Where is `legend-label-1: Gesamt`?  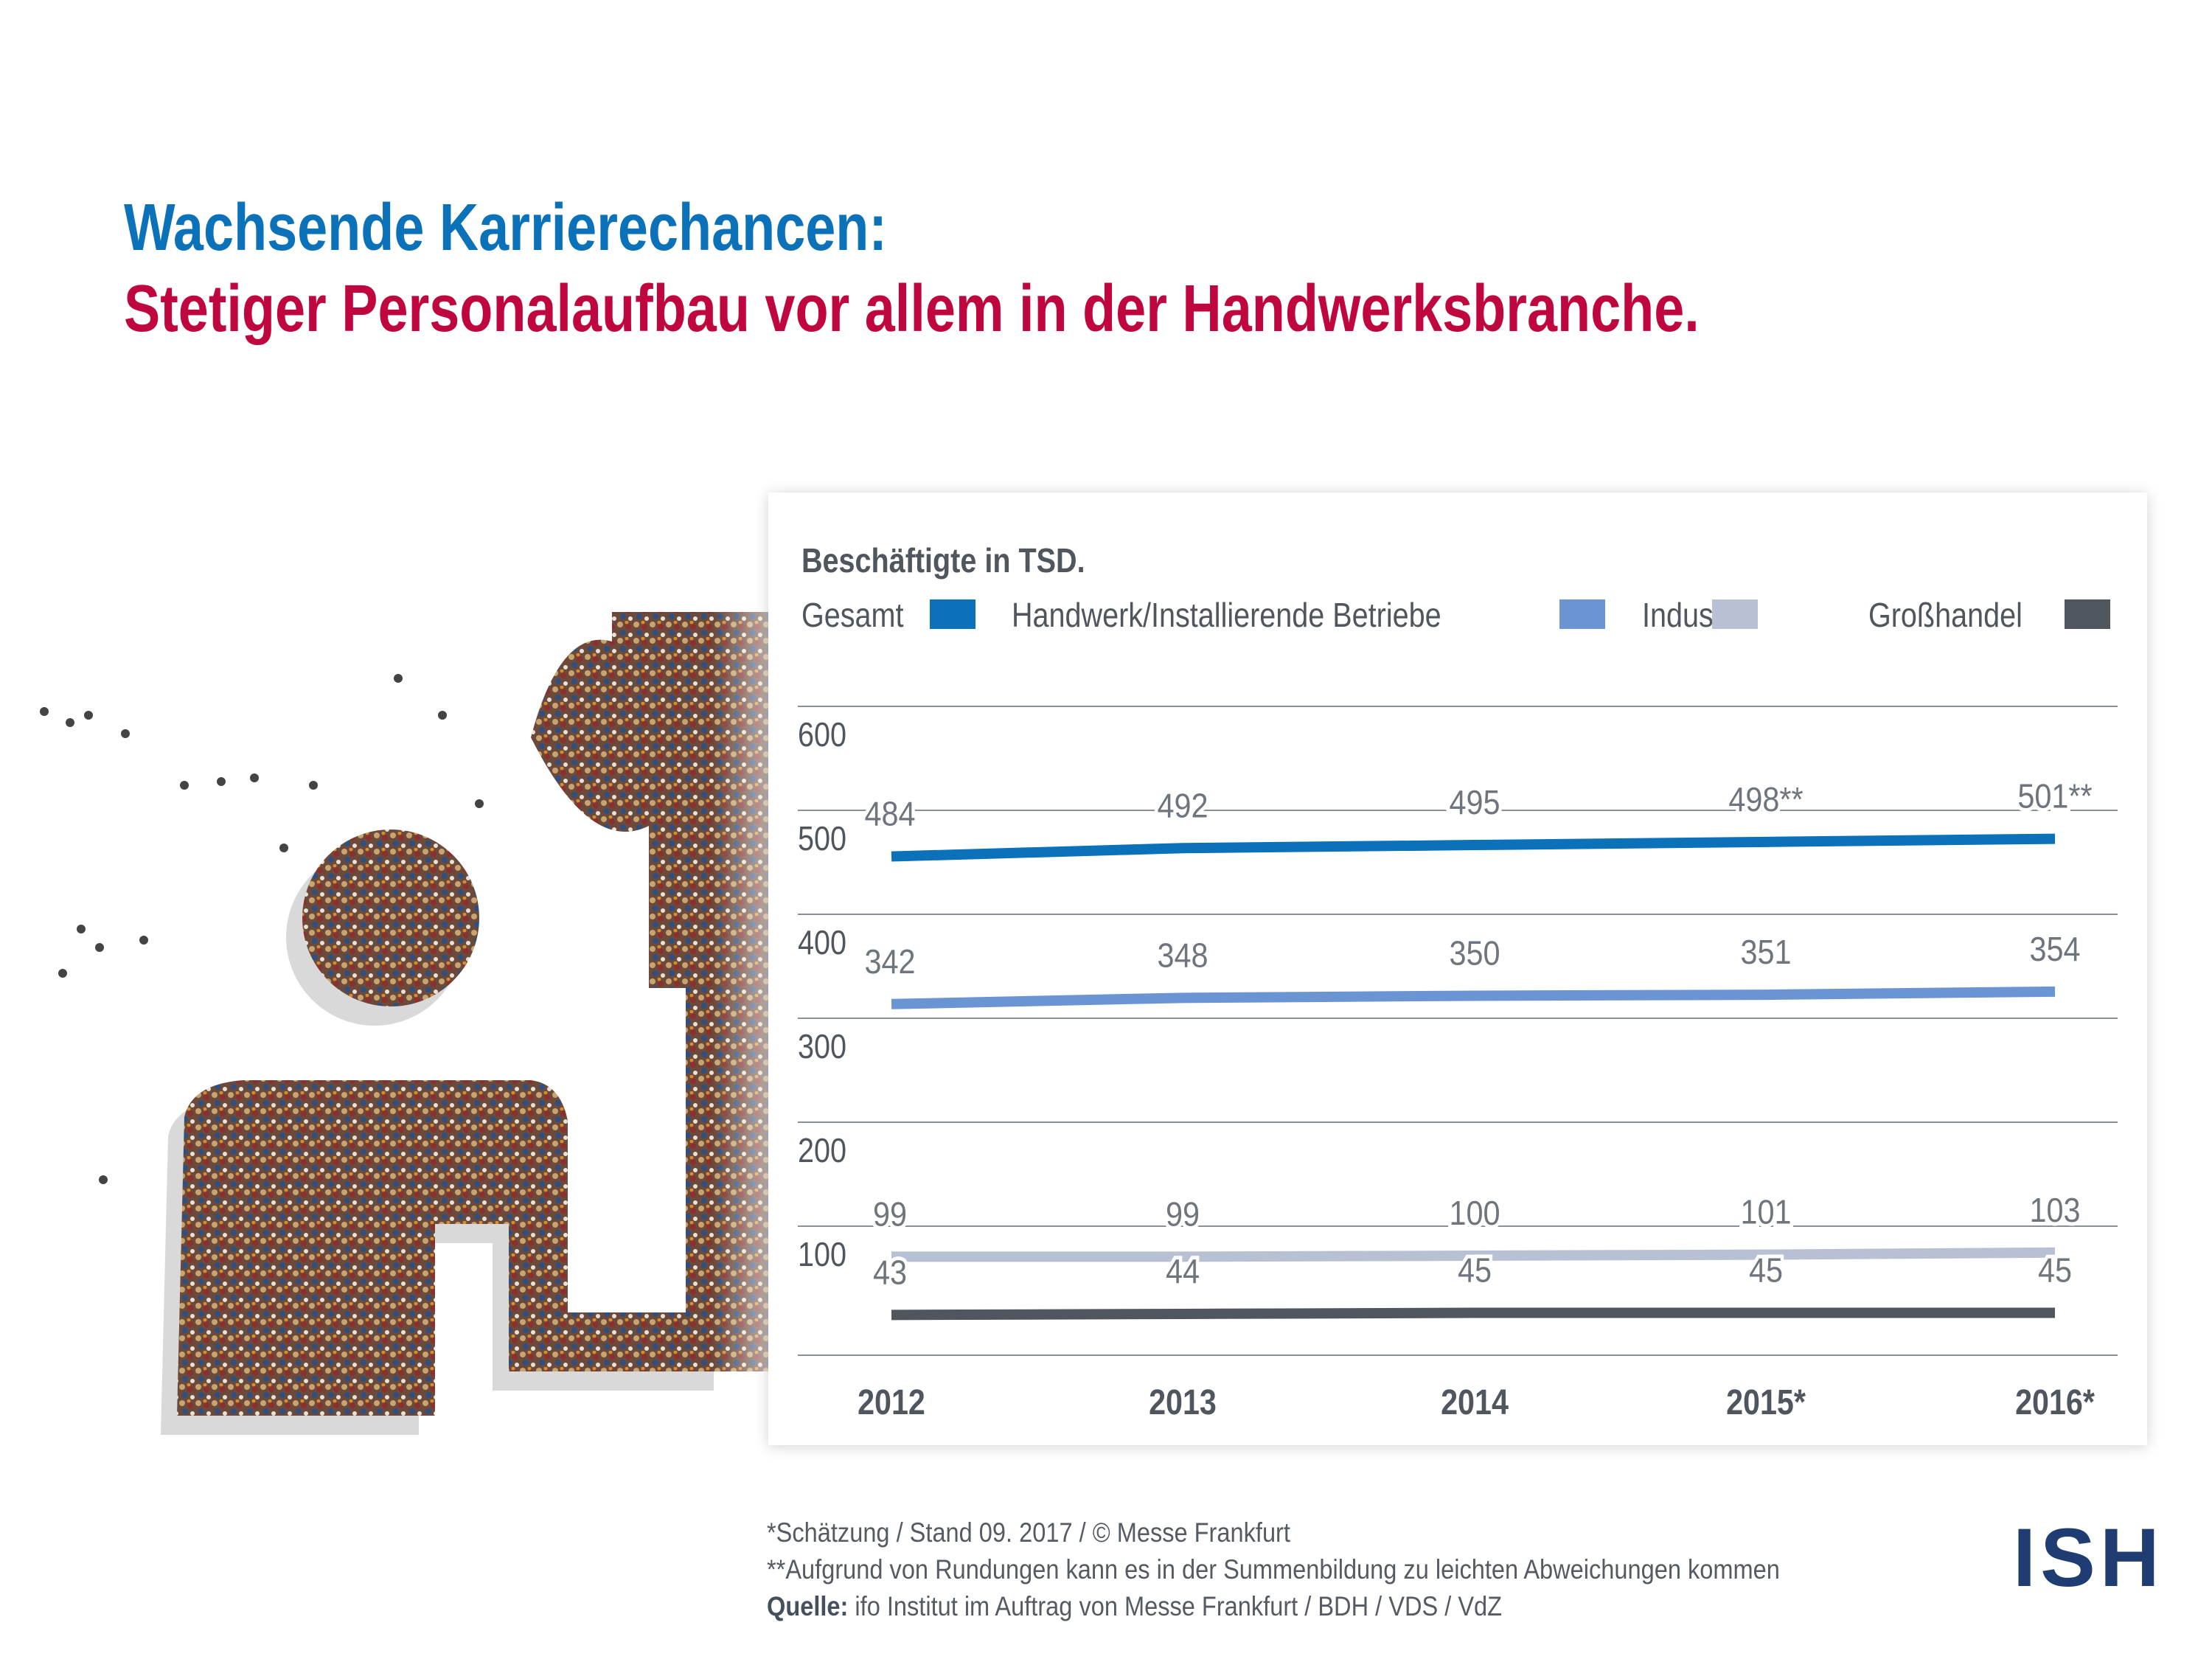 legend-label-1: Gesamt is located at coordinates (852, 615).